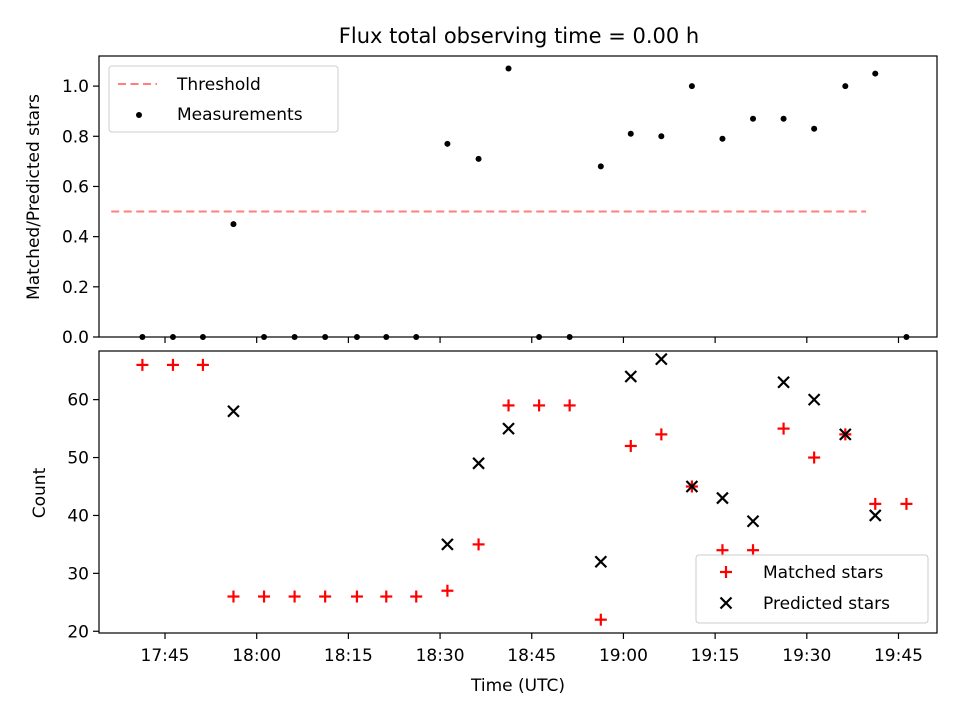 Image resolution: width=960 pixels, height=720 pixels. I want to click on x-tick-label: 18:00, so click(256, 656).